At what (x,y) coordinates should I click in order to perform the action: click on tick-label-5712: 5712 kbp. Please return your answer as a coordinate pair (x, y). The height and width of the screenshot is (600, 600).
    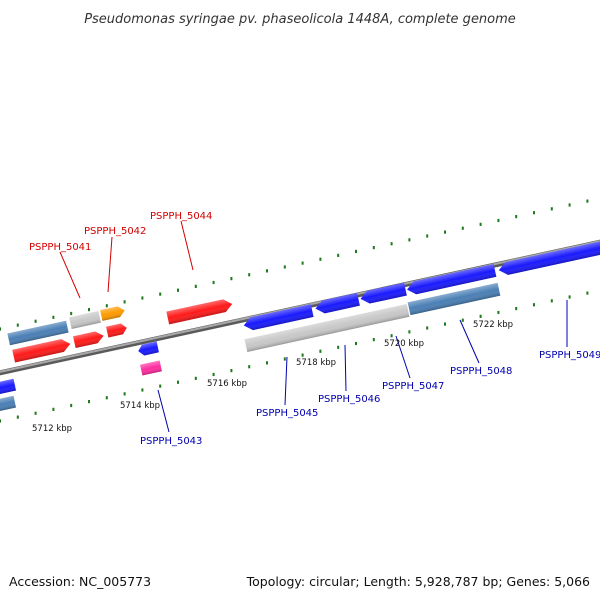
    Looking at the image, I should click on (52, 429).